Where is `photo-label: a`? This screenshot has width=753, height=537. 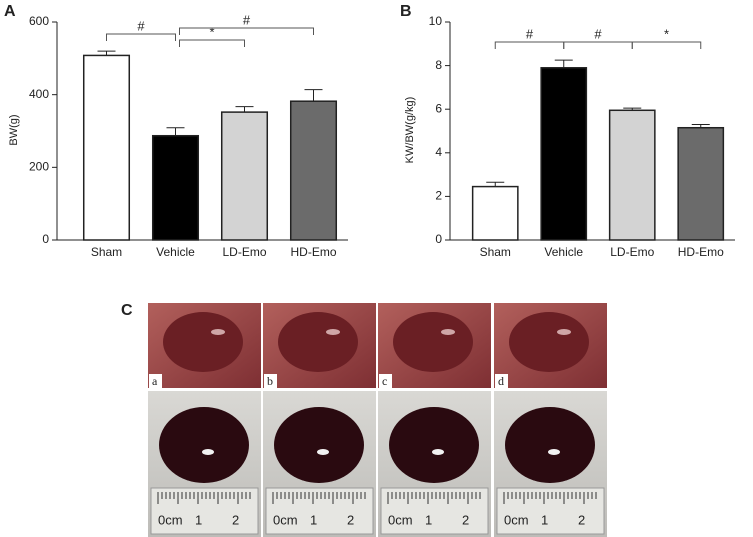 photo-label: a is located at coordinates (155, 381).